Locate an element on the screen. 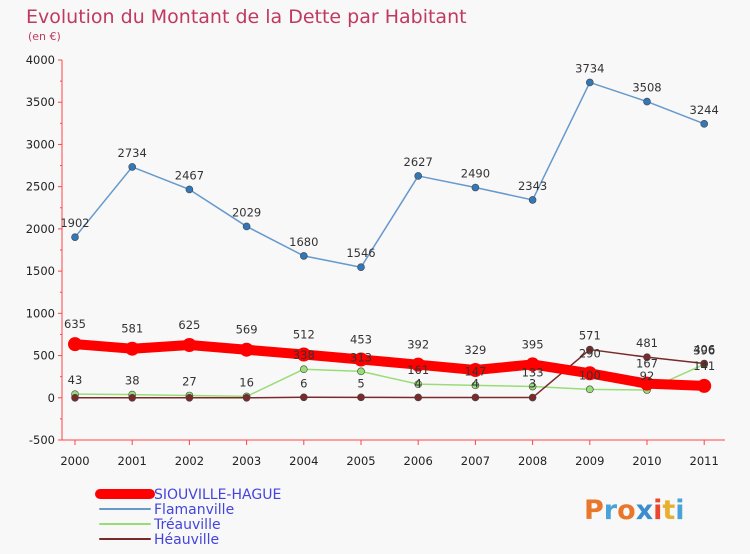 This screenshot has height=554, width=750. data-label: 38 is located at coordinates (132, 381).